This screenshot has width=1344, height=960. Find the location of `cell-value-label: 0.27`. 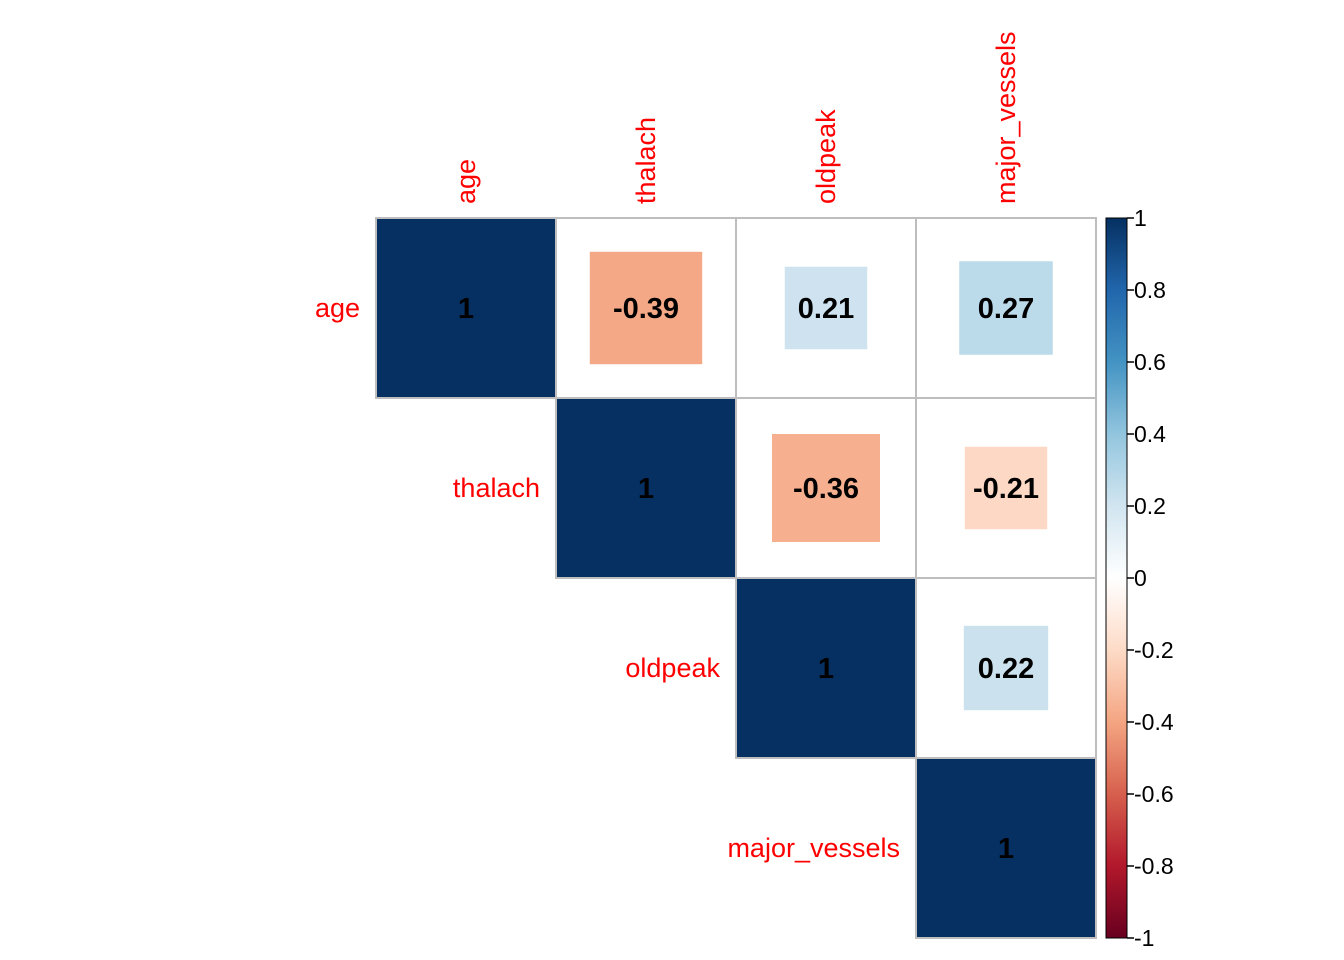

cell-value-label: 0.27 is located at coordinates (1006, 309).